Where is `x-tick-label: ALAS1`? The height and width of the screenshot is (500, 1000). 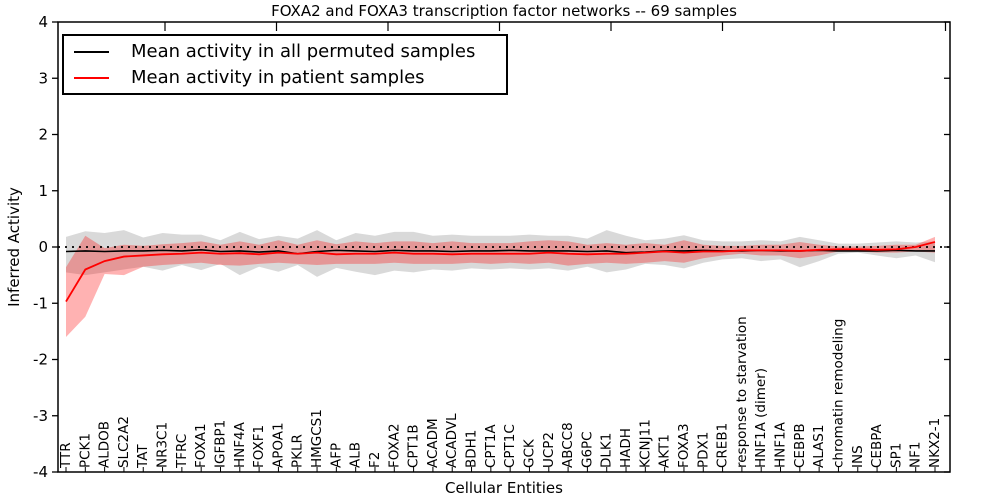 x-tick-label: ALAS1 is located at coordinates (819, 446).